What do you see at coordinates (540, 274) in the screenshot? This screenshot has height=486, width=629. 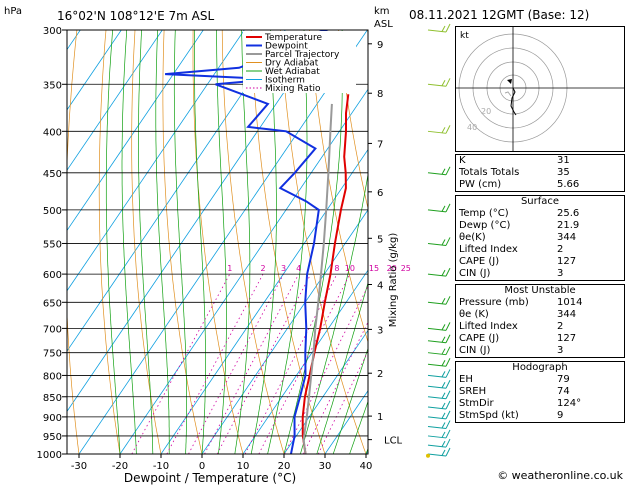 I see `surface-index-row: CIN (J) 3` at bounding box center [540, 274].